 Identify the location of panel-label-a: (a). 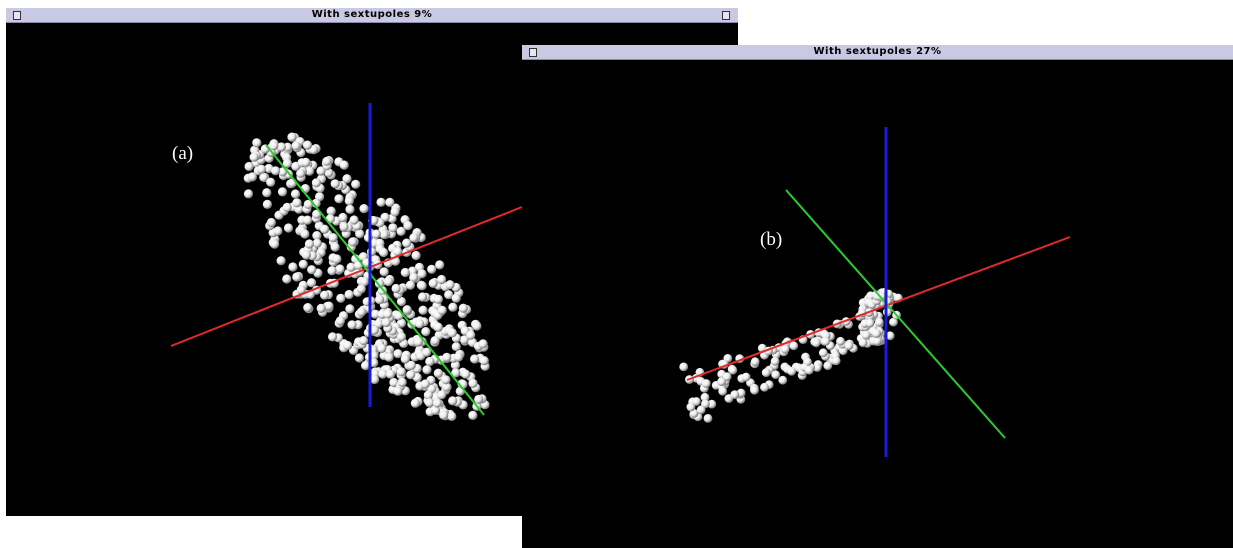
(183, 153).